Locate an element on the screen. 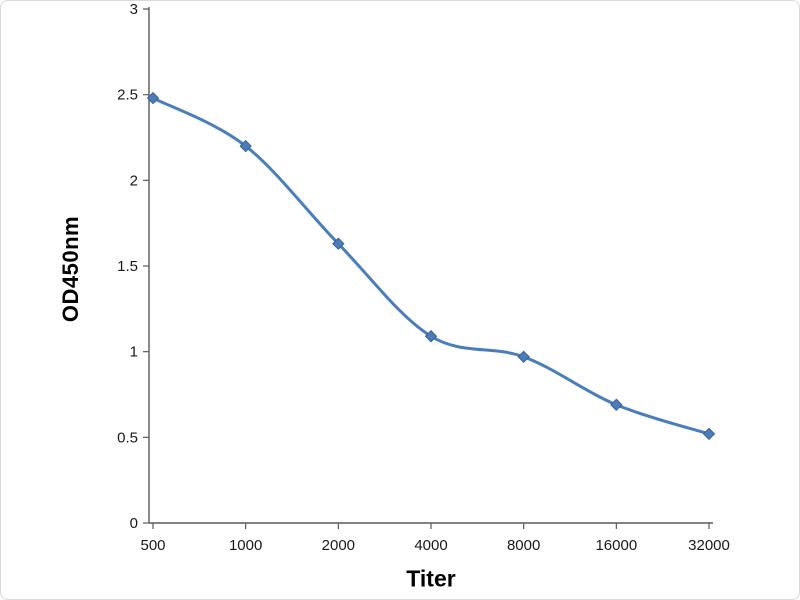 The width and height of the screenshot is (800, 600). y-tick-label: 2.5 is located at coordinates (127, 95).